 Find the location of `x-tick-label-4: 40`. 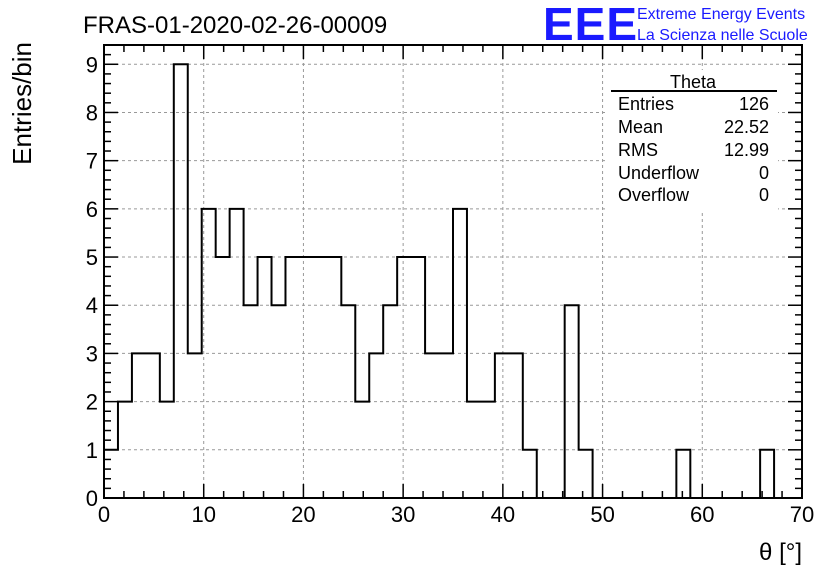

x-tick-label-4: 40 is located at coordinates (503, 514).